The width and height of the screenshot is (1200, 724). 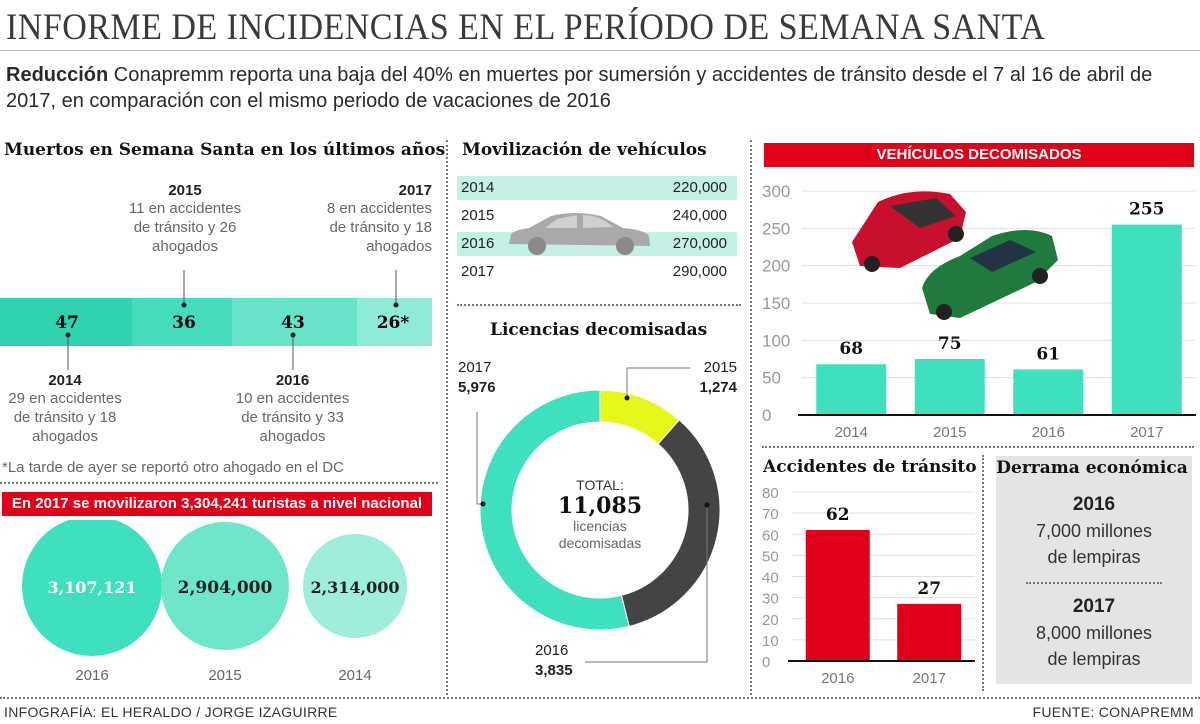 What do you see at coordinates (1048, 354) in the screenshot?
I see `bar-value-label: 61` at bounding box center [1048, 354].